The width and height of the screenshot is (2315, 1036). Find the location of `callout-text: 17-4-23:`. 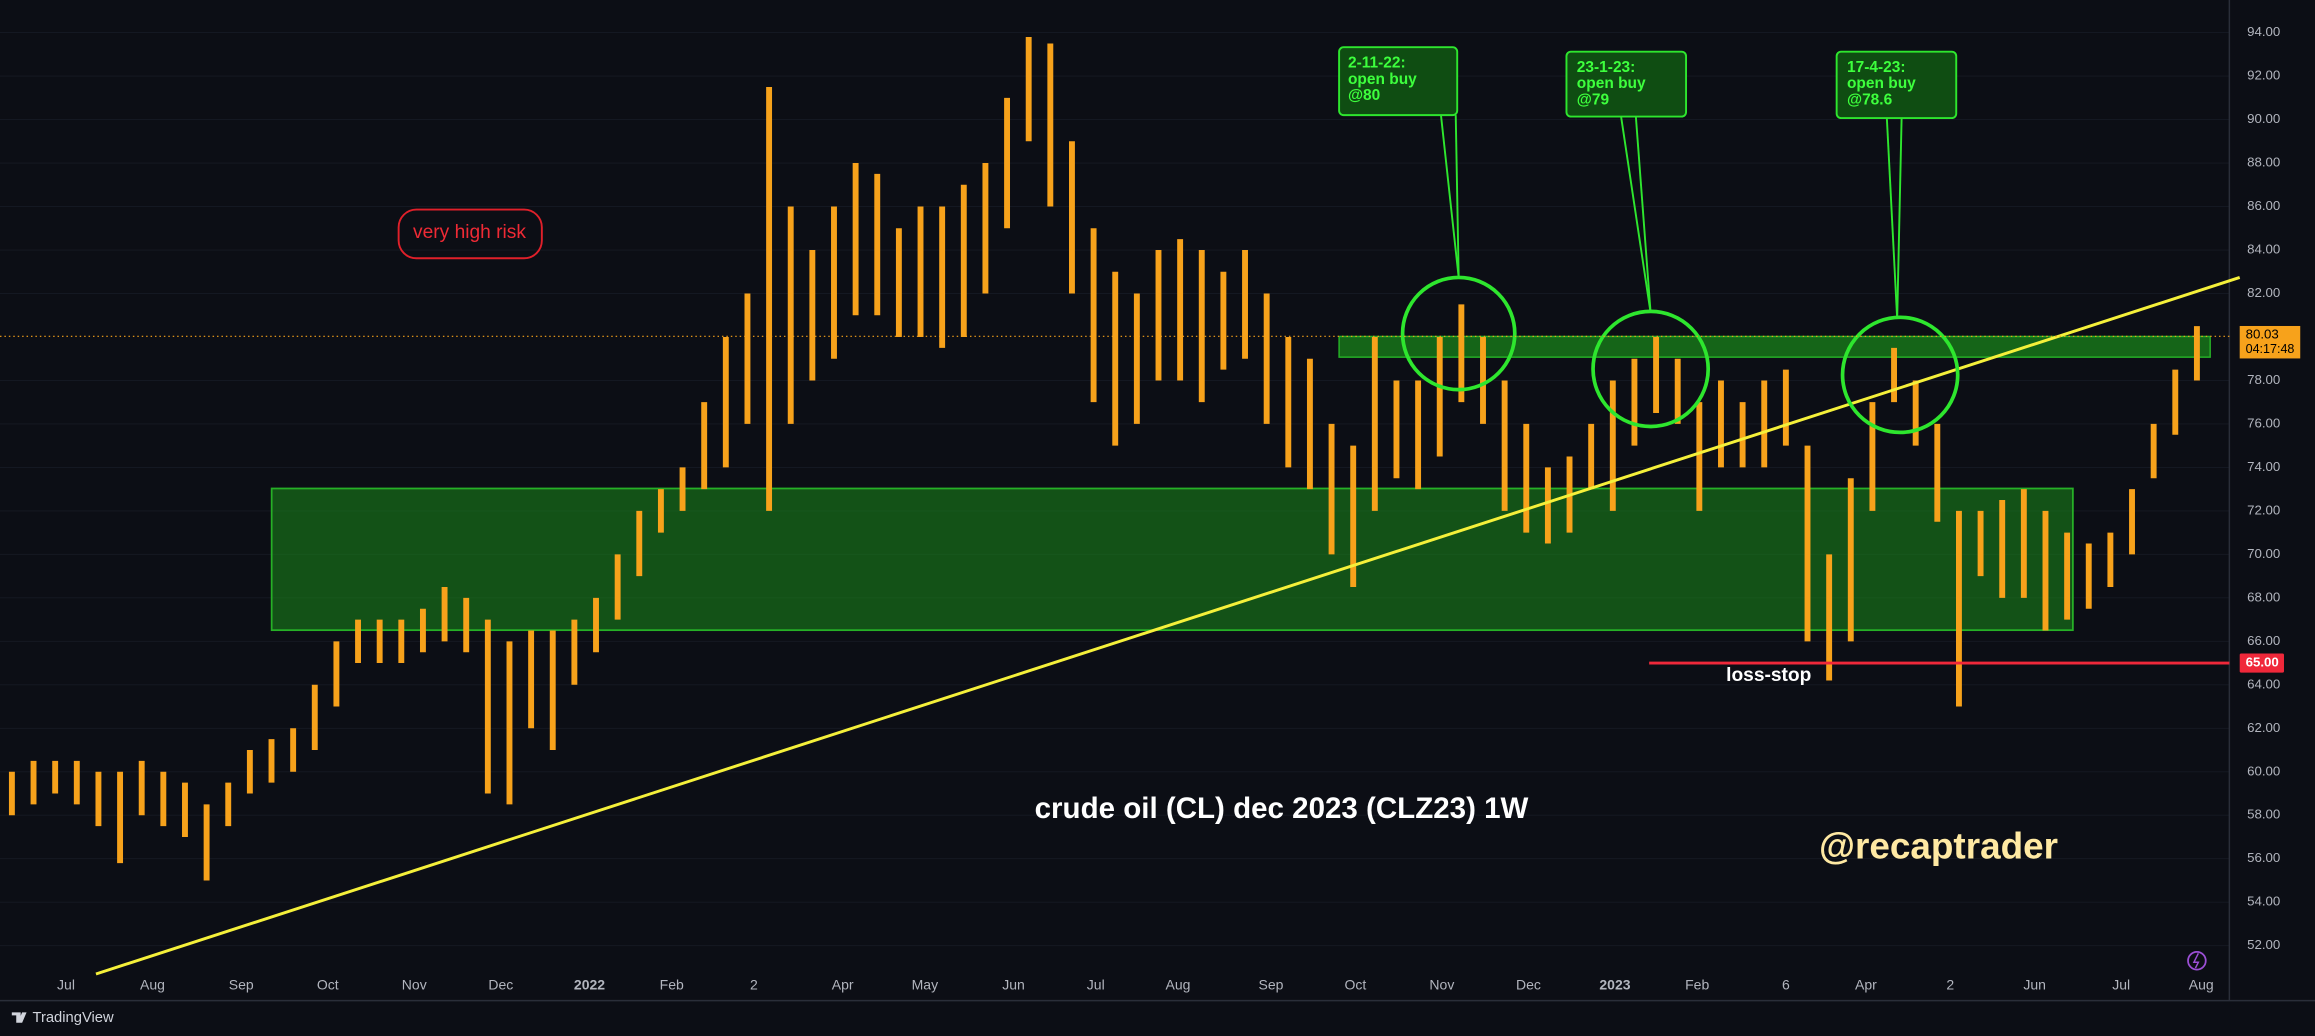

callout-text: 17-4-23: is located at coordinates (1876, 67).